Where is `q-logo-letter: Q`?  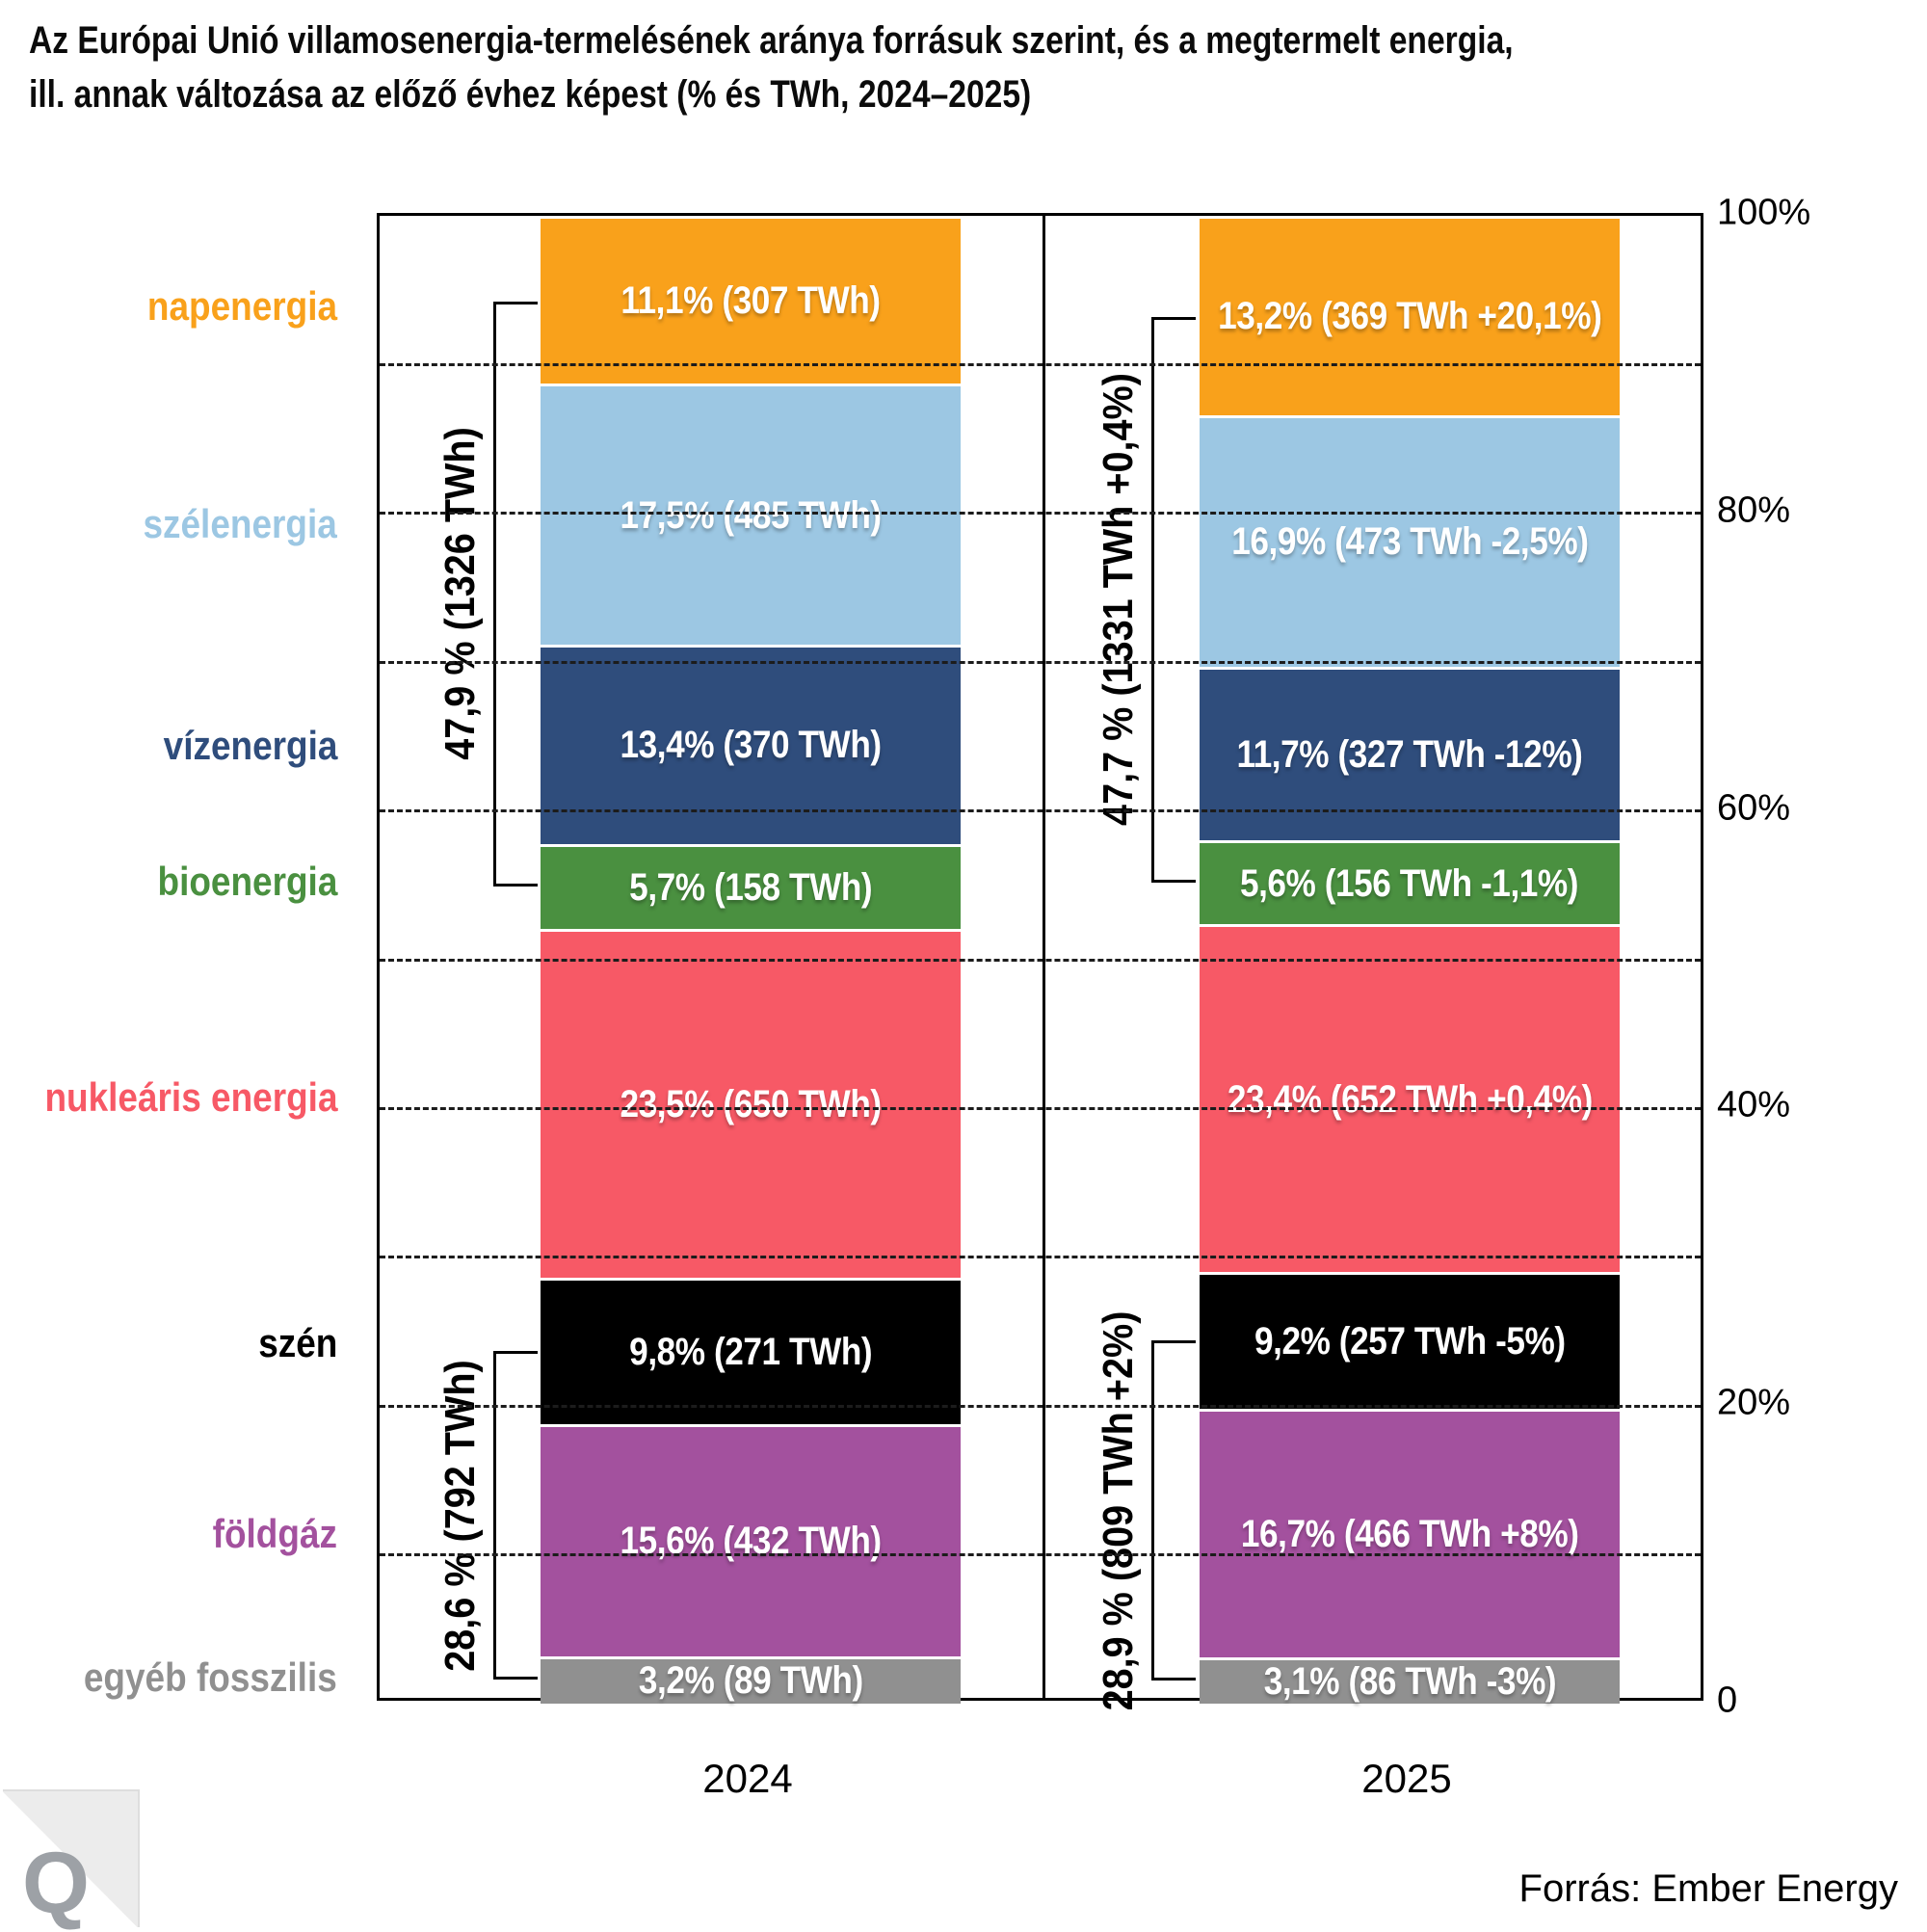
q-logo-letter: Q is located at coordinates (56, 1884).